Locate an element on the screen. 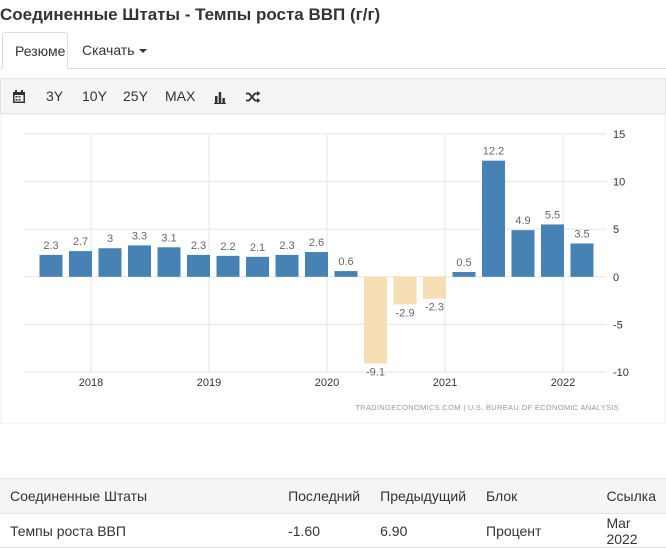 This screenshot has width=666, height=548. tab-summary-label: Резюме is located at coordinates (40, 51).